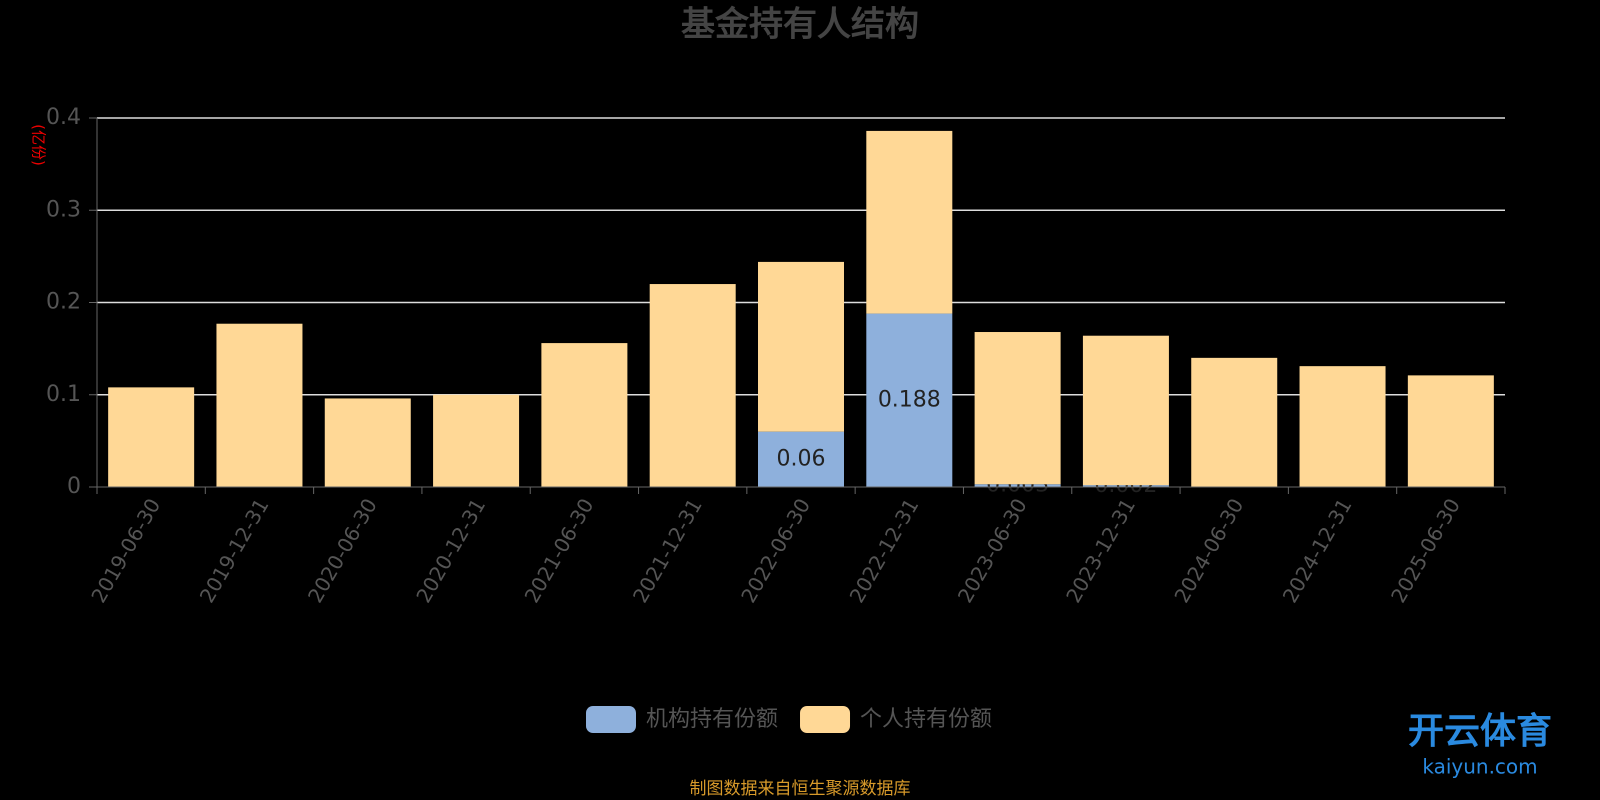 This screenshot has width=1600, height=800. What do you see at coordinates (450, 550) in the screenshot?
I see `x-tick-label: 2020-12-31` at bounding box center [450, 550].